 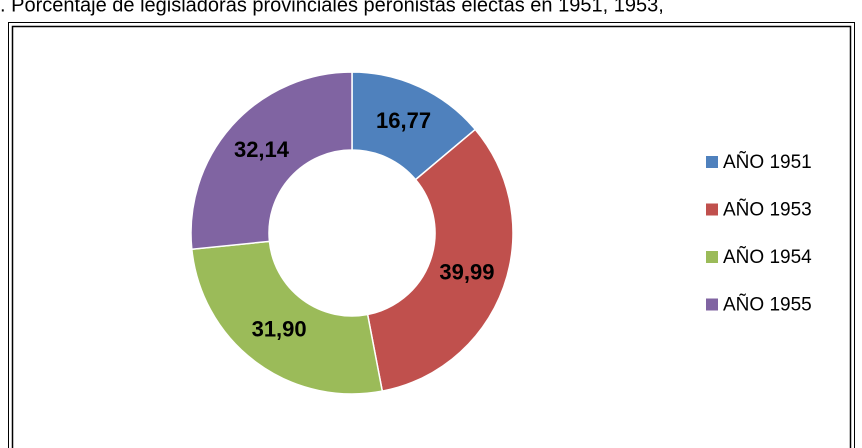 What do you see at coordinates (403, 120) in the screenshot?
I see `data-label: 16,77` at bounding box center [403, 120].